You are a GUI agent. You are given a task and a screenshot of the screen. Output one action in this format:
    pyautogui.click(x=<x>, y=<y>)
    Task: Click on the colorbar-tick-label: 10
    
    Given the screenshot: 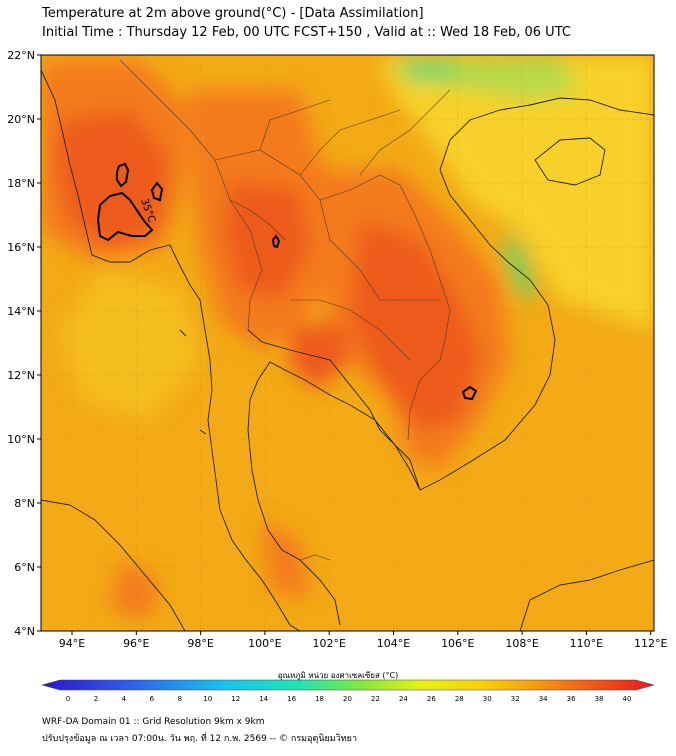 What is the action you would take?
    pyautogui.click(x=207, y=699)
    